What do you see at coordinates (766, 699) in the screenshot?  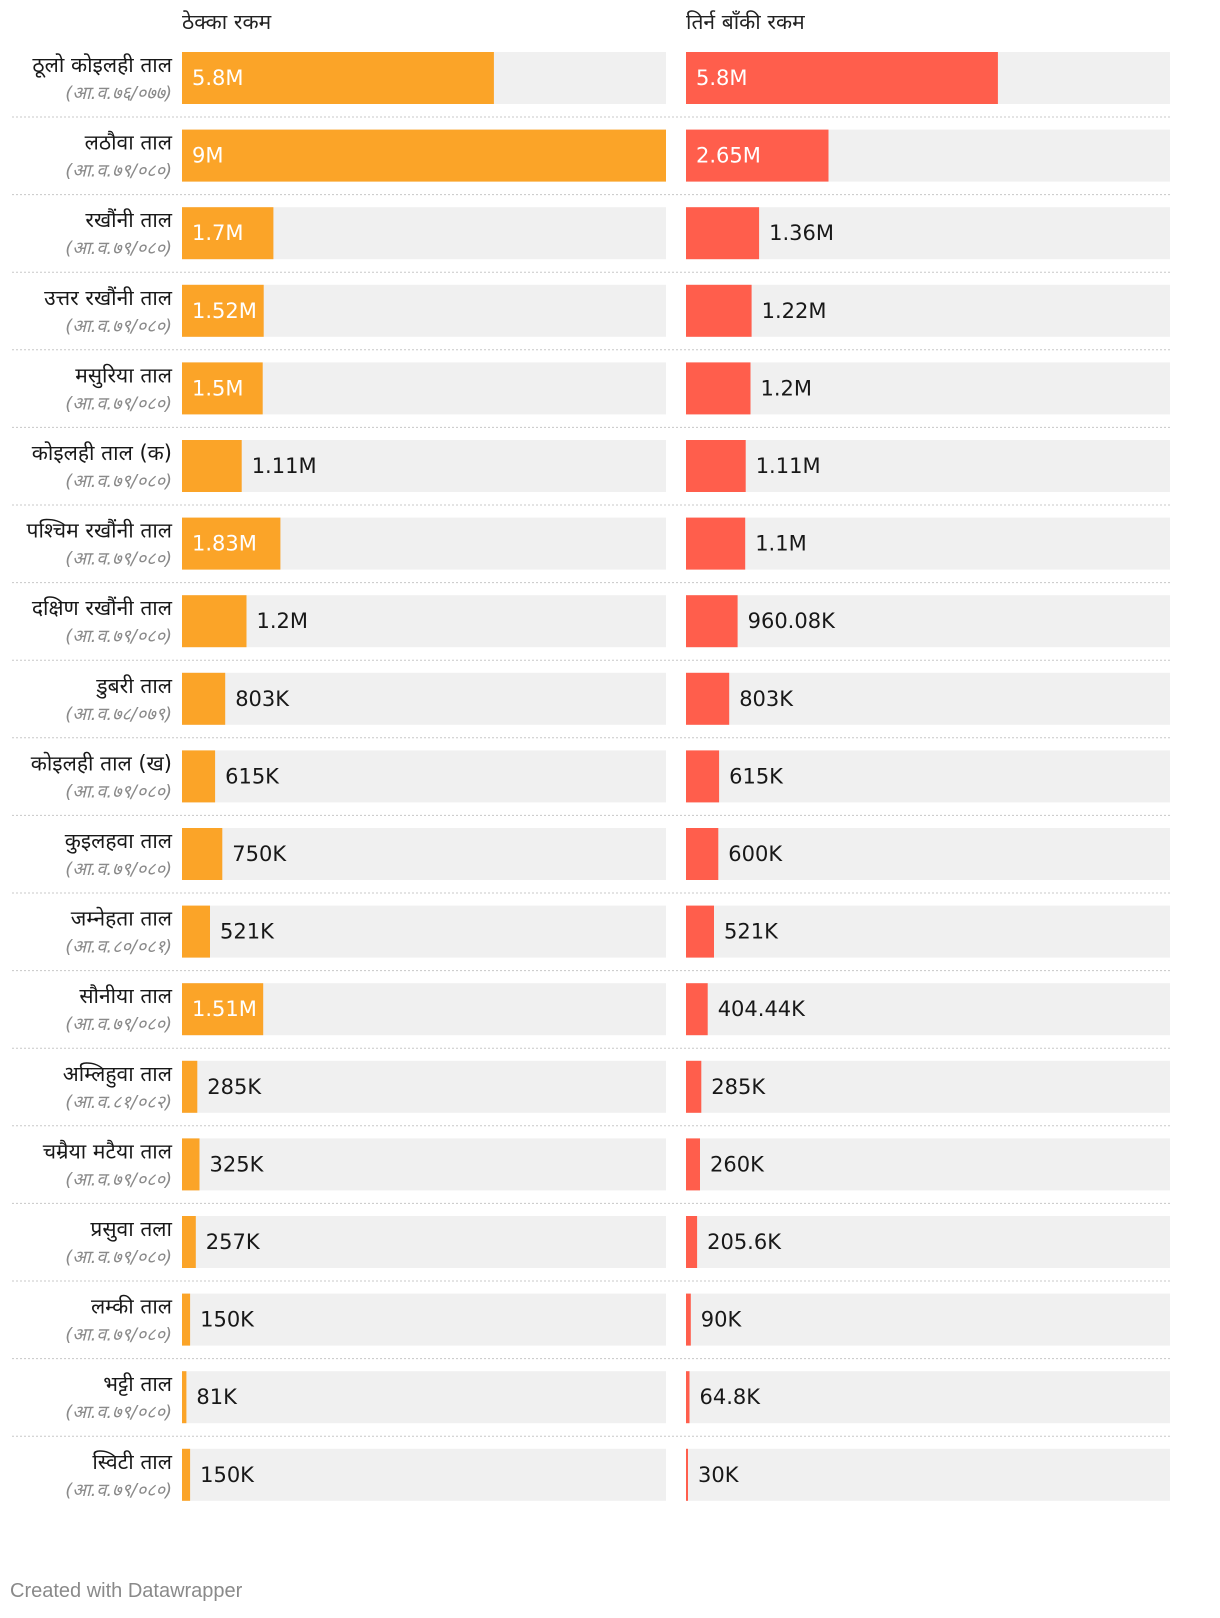 I see `data-label-remaining: 803K` at bounding box center [766, 699].